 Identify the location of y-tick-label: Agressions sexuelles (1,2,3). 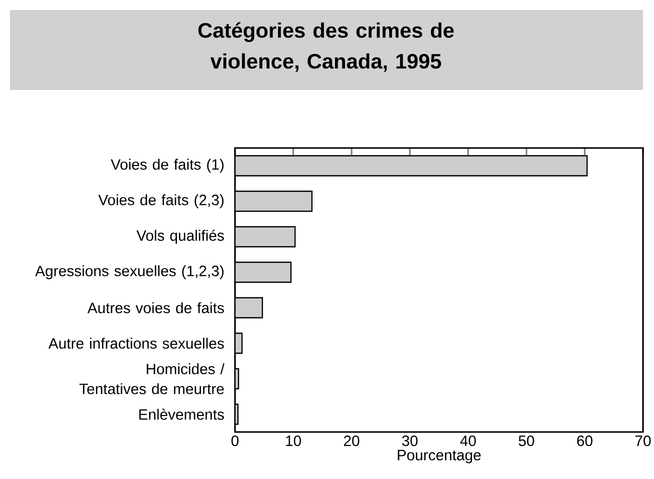
(129, 272).